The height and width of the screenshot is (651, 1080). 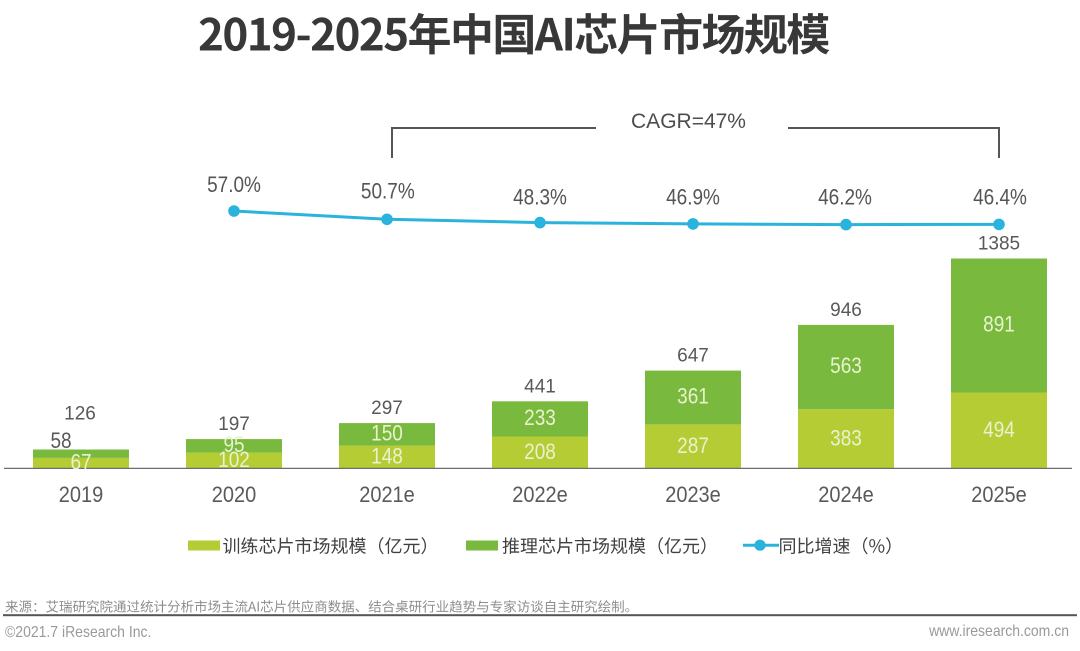 I want to click on svg-text: 287, so click(x=693, y=445).